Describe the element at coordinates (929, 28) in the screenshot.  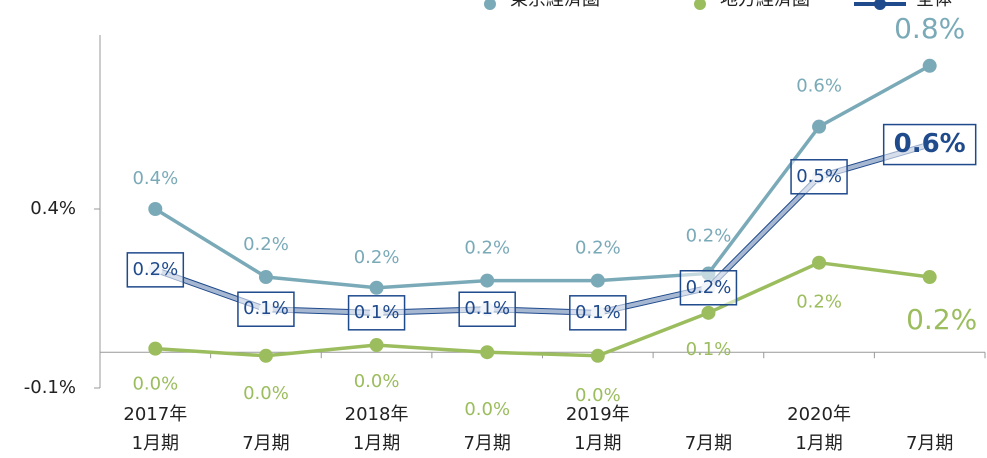
I see `data-label: 0.8%` at that location.